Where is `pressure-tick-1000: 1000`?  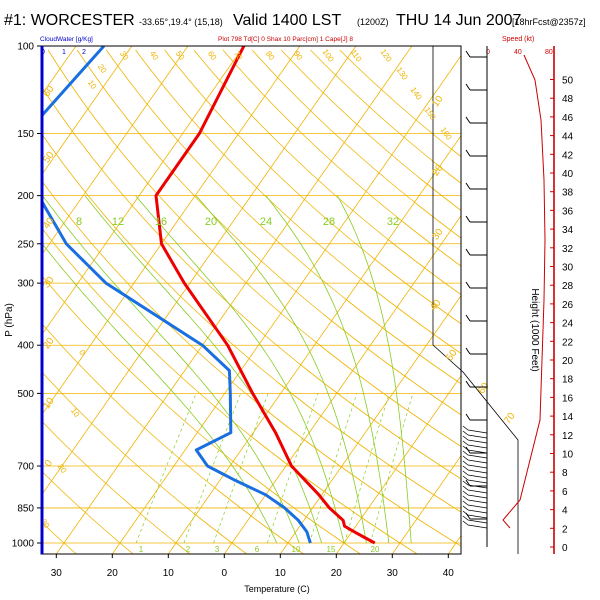
pressure-tick-1000: 1000 is located at coordinates (23, 544).